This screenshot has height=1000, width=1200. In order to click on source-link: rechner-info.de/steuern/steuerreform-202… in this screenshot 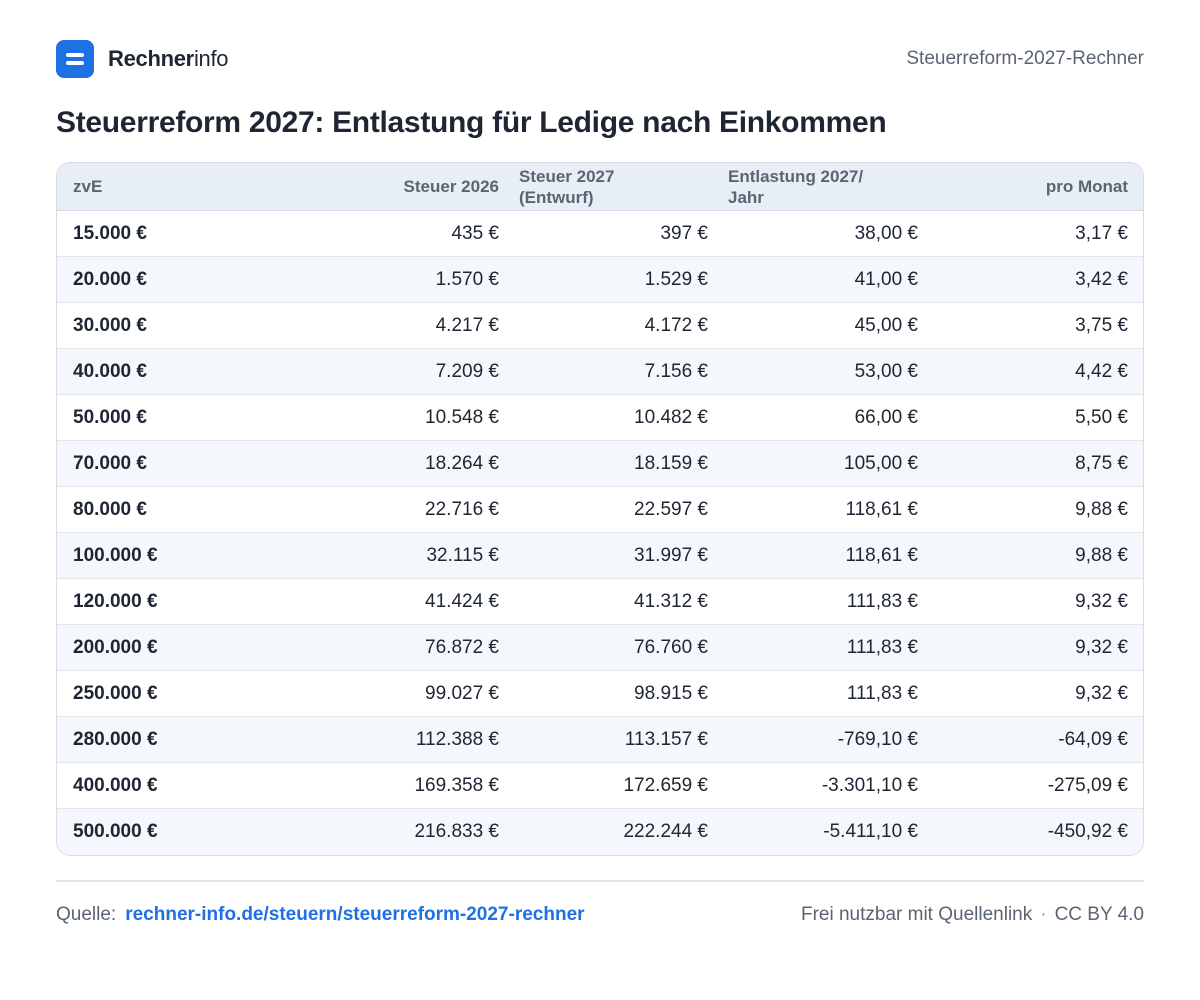, I will do `click(355, 914)`.